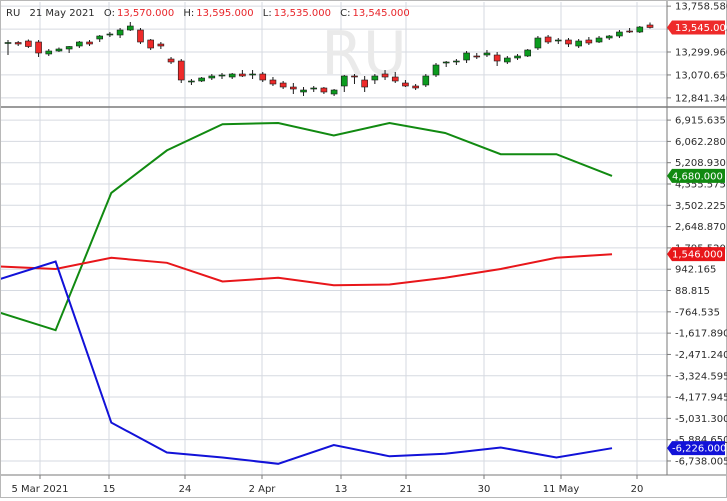 The width and height of the screenshot is (727, 501). Describe the element at coordinates (700, 163) in the screenshot. I see `indicator-tick-label: 5,208.930` at that location.